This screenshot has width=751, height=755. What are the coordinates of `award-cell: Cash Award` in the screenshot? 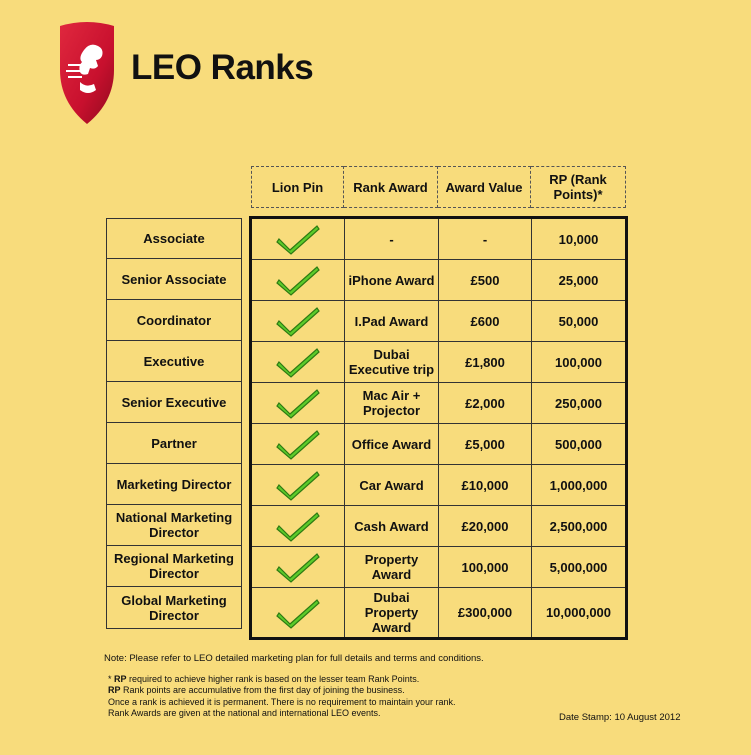 It's located at (392, 526).